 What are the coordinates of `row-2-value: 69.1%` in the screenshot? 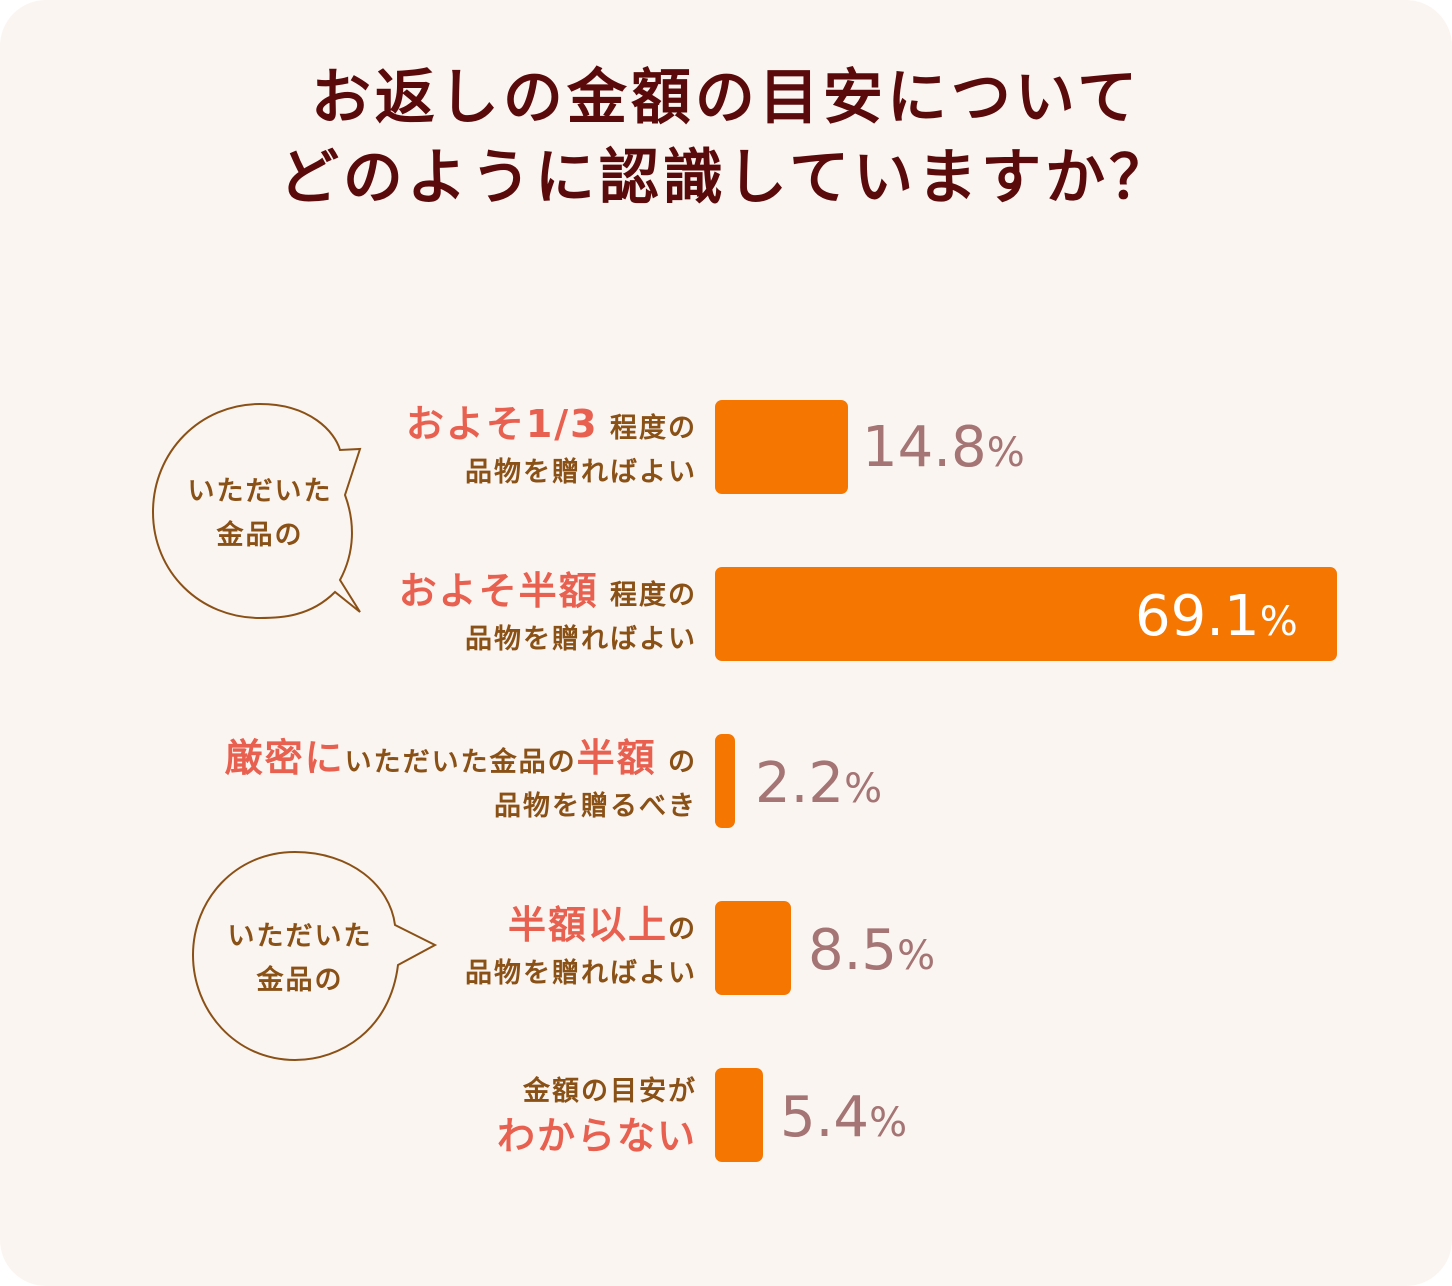 It's located at (1216, 616).